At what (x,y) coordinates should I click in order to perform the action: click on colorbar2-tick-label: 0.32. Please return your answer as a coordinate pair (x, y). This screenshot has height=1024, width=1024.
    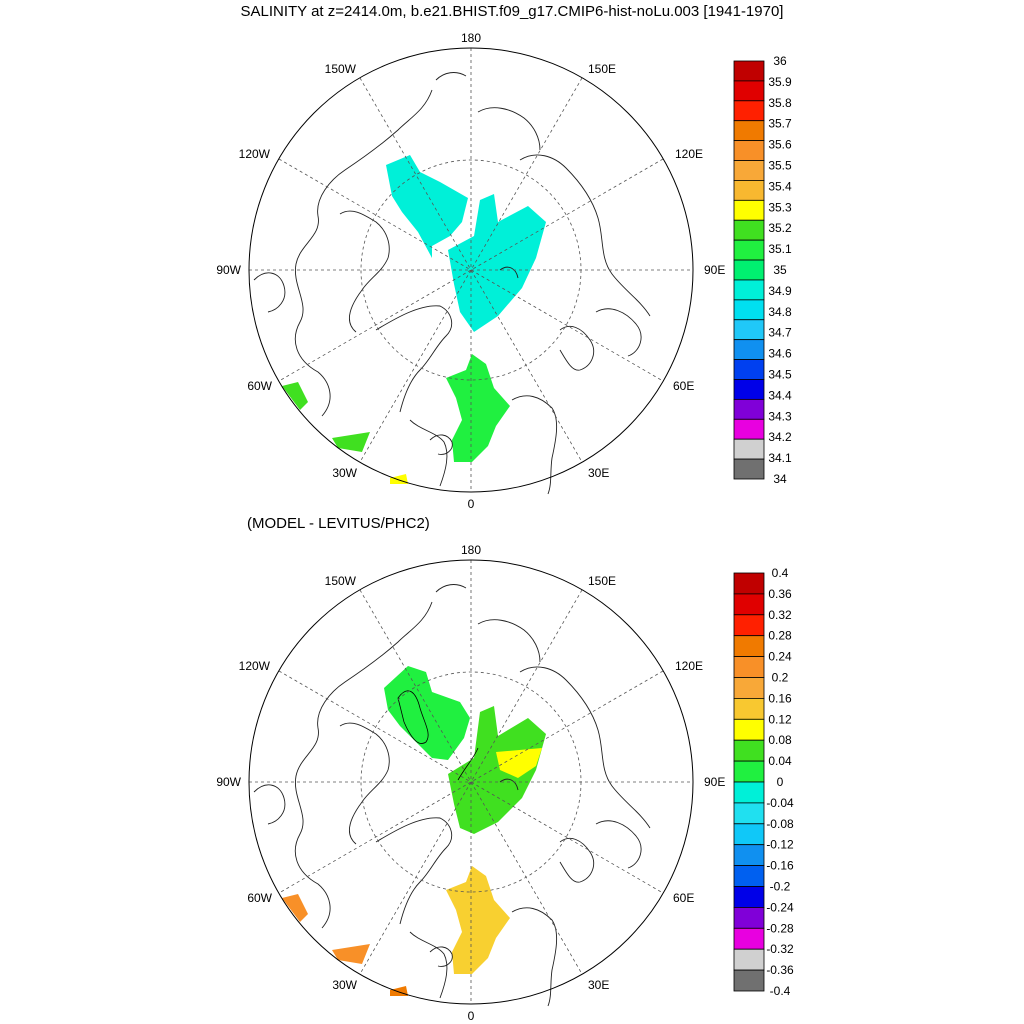
    Looking at the image, I should click on (780, 615).